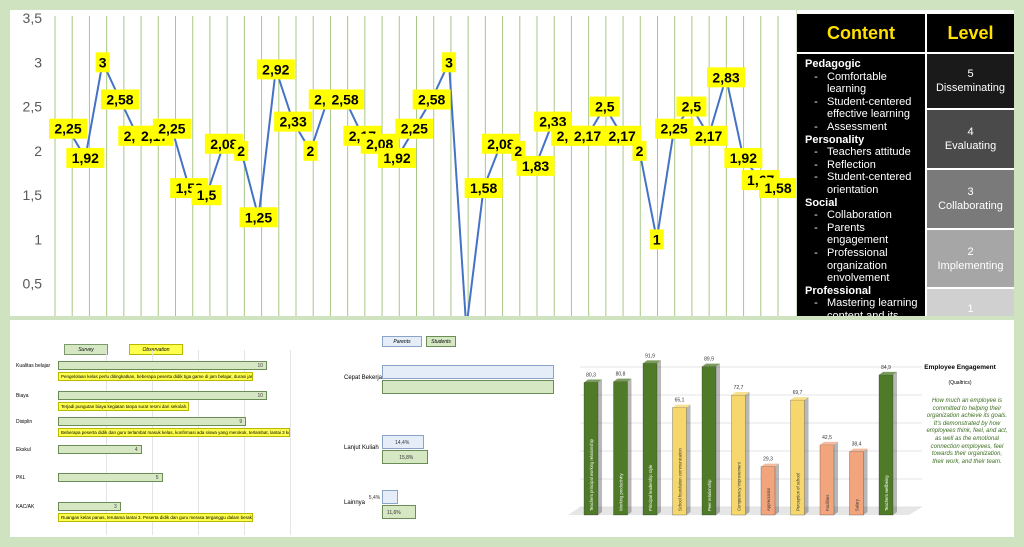  Describe the element at coordinates (258, 217) in the screenshot. I see `data-label: 1,25` at that location.